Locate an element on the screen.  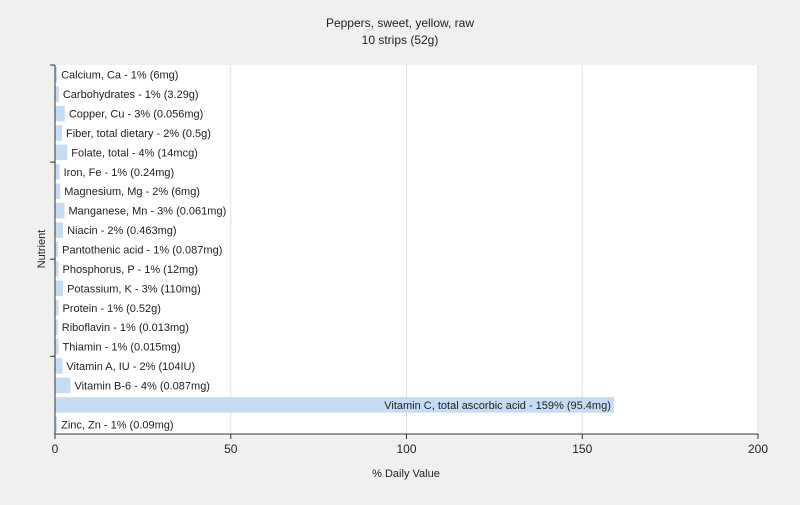
bar-label: Niacin - 2% (0.463mg) is located at coordinates (121, 231).